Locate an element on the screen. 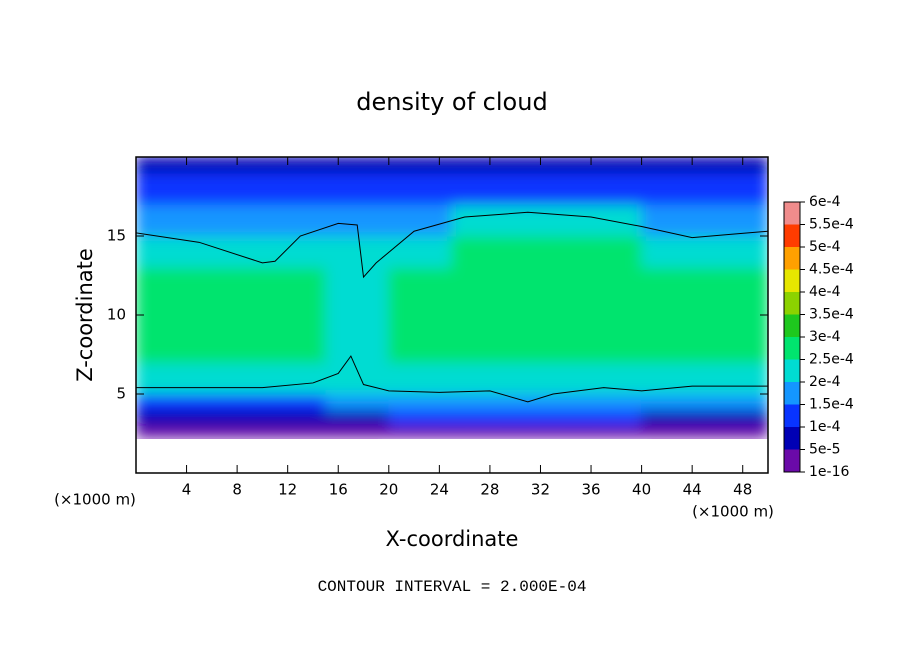 The height and width of the screenshot is (654, 904). colorbar-label: 1.5e-4 is located at coordinates (831, 405).